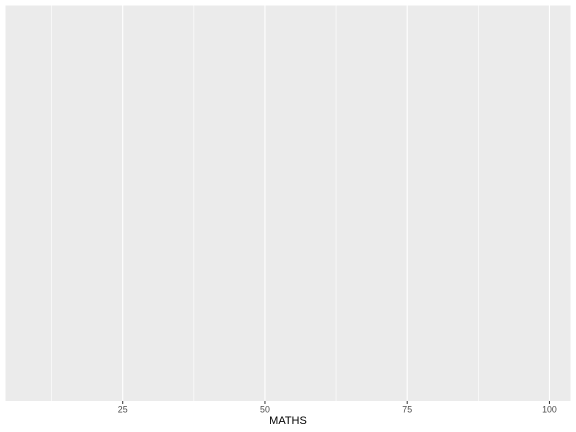 This screenshot has width=576, height=432. What do you see at coordinates (265, 410) in the screenshot?
I see `x-tick-label: 50` at bounding box center [265, 410].